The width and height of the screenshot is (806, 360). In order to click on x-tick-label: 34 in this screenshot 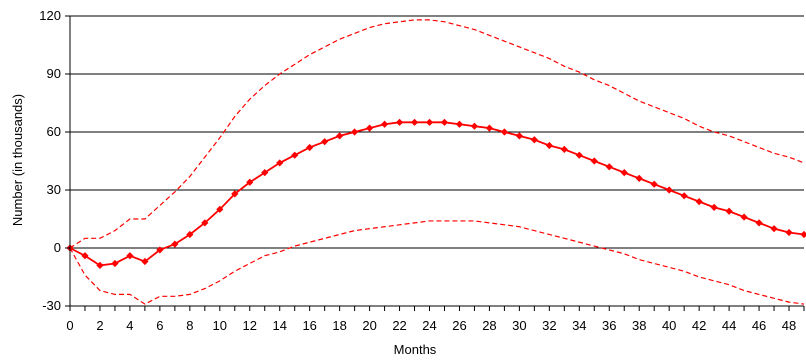, I will do `click(579, 325)`.